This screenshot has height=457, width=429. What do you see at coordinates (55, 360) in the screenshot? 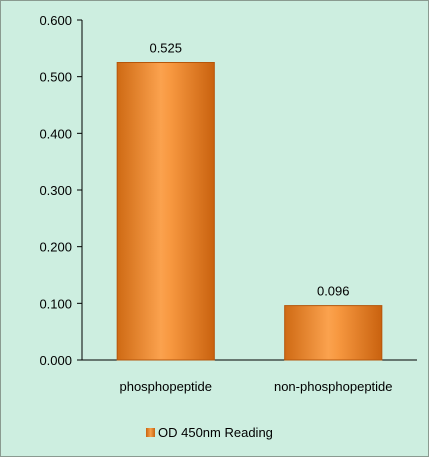
I see `y-tick-label: 0.000` at bounding box center [55, 360].